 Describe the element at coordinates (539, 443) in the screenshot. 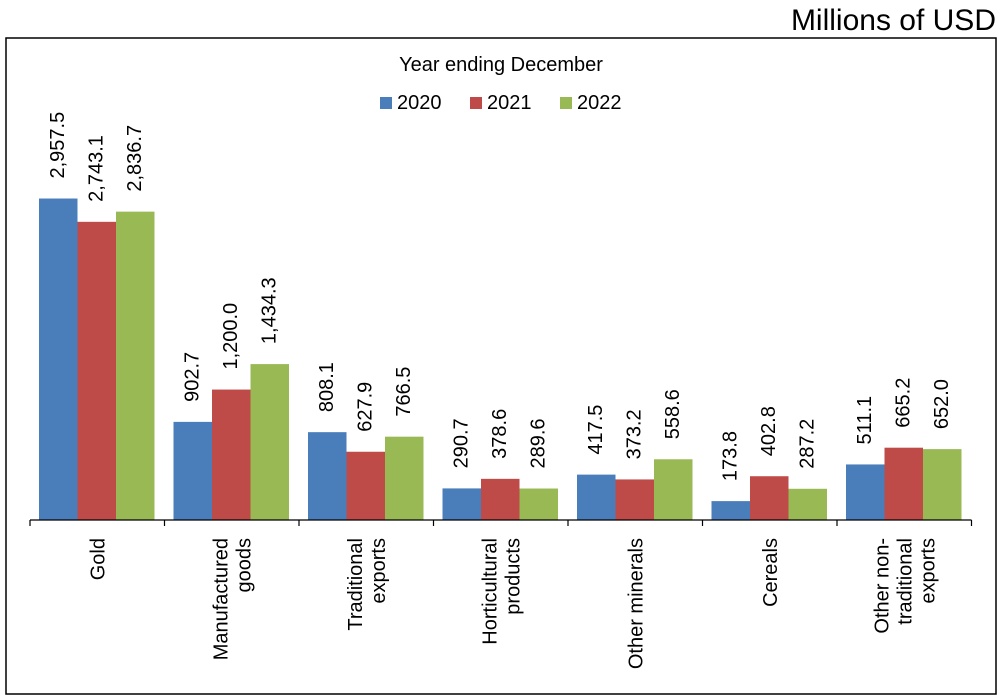

I see `value-label-2022-3: 289.6` at that location.